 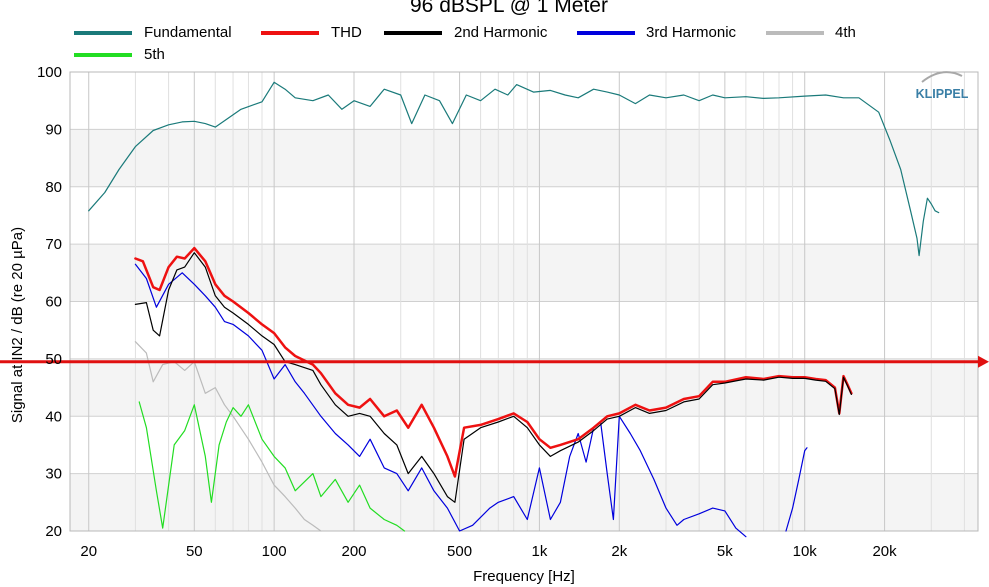 I want to click on y-tick-label: 70, so click(x=53, y=244).